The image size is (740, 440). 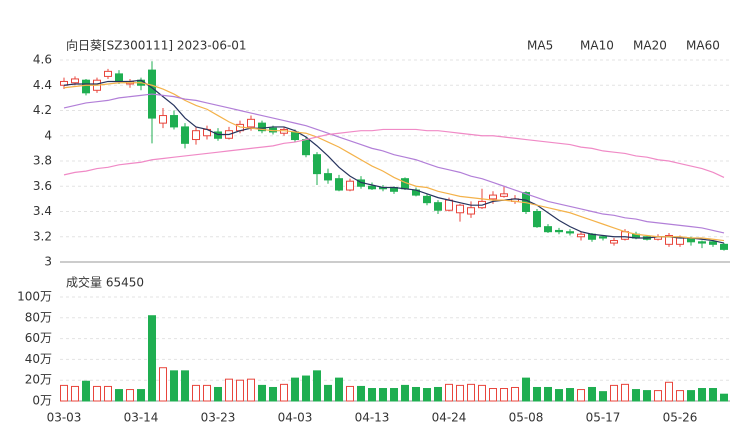 I want to click on y-tick-label: 4.4, so click(x=42, y=85).